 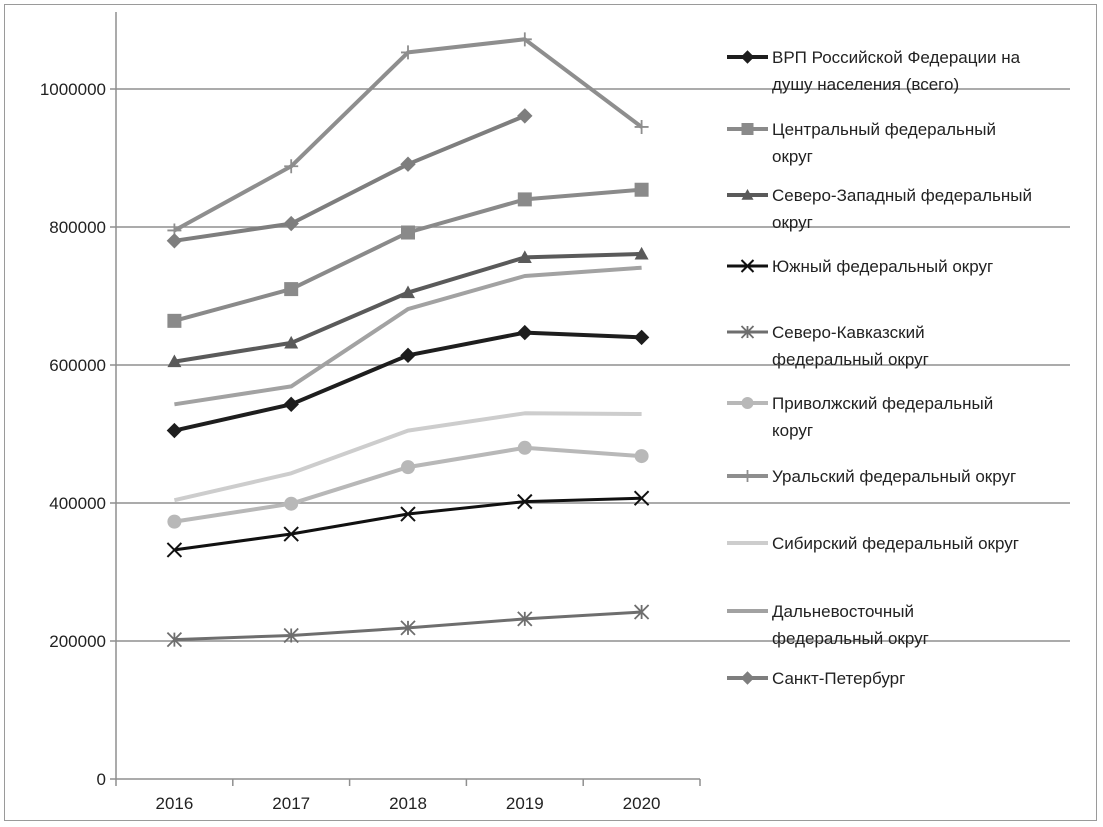 I want to click on y-tick-label: 200000, so click(x=77, y=641).